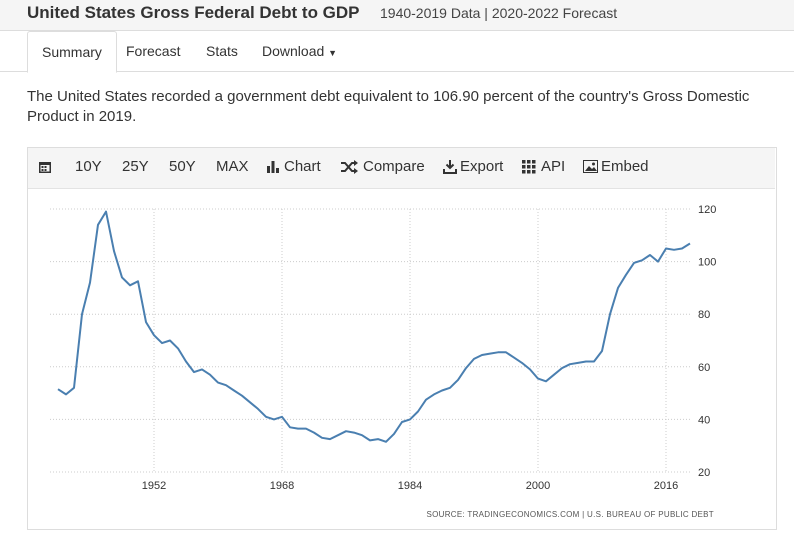 The width and height of the screenshot is (794, 534). What do you see at coordinates (707, 210) in the screenshot?
I see `y-tick-label: 120` at bounding box center [707, 210].